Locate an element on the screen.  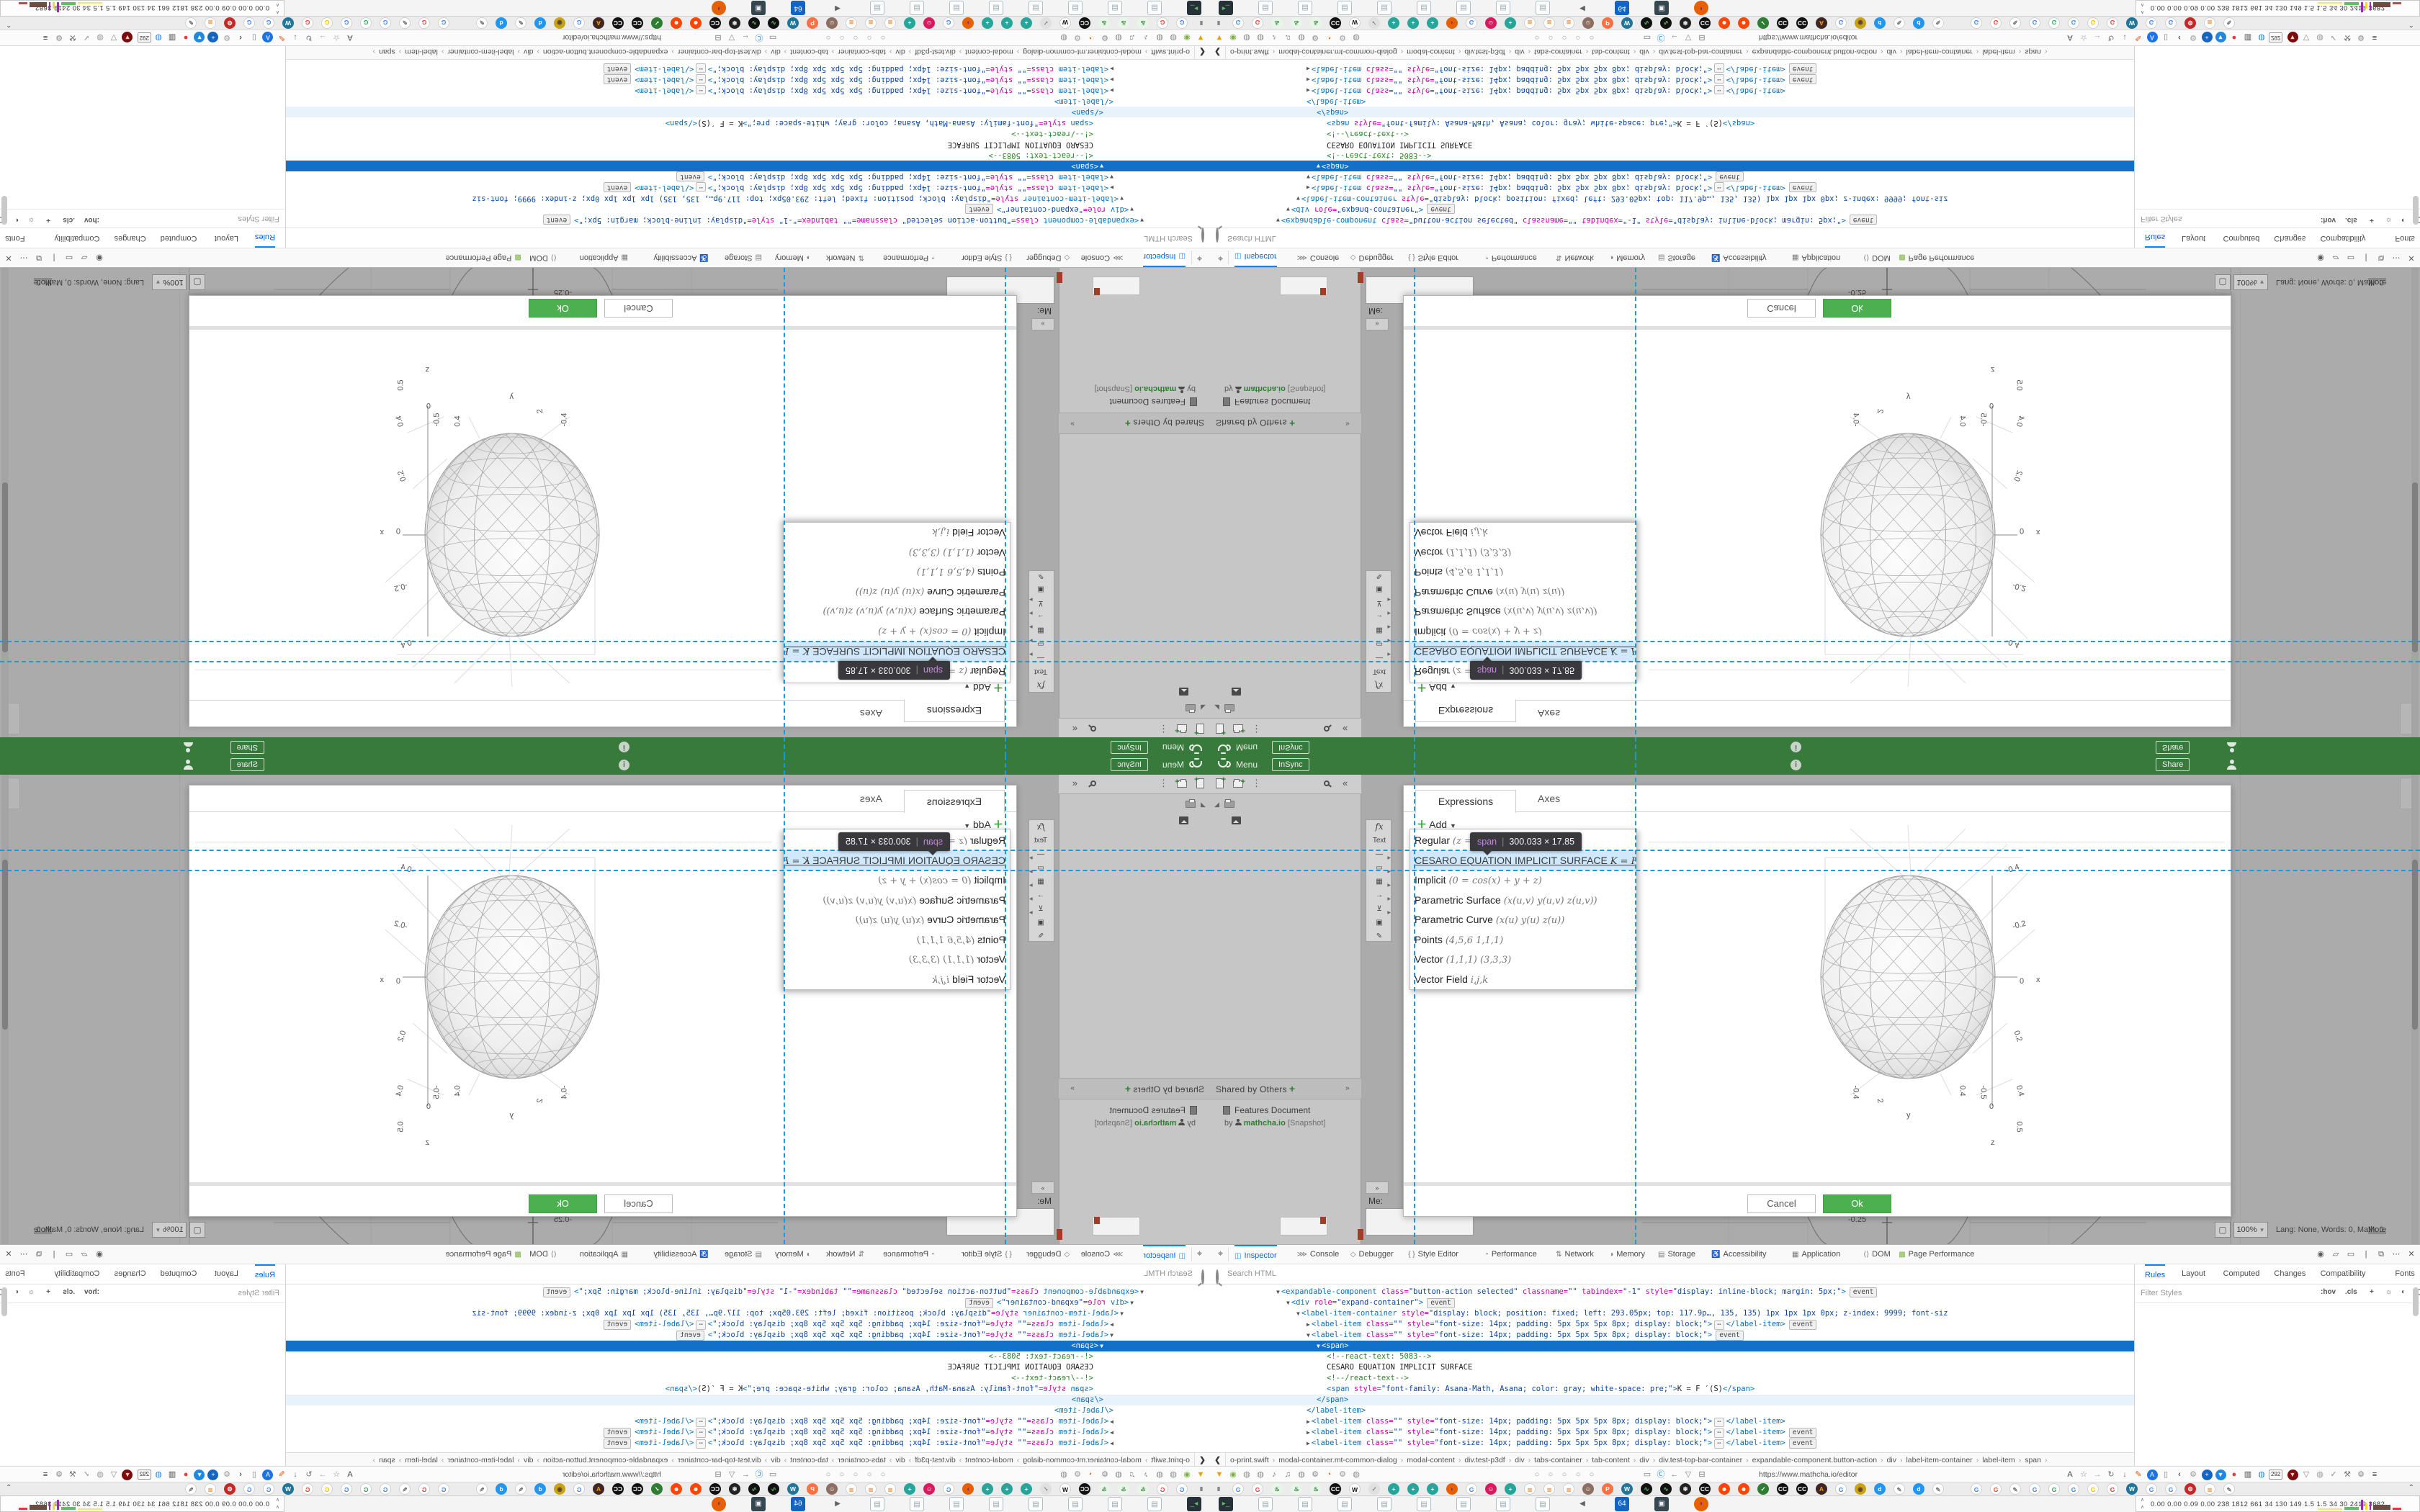
tab-favicon: ☻ is located at coordinates (1744, 1489).